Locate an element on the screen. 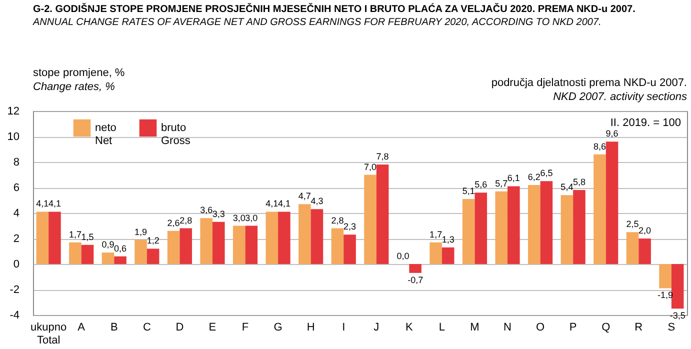 Image resolution: width=691 pixels, height=349 pixels. y-tick-label: 4 is located at coordinates (16, 214).